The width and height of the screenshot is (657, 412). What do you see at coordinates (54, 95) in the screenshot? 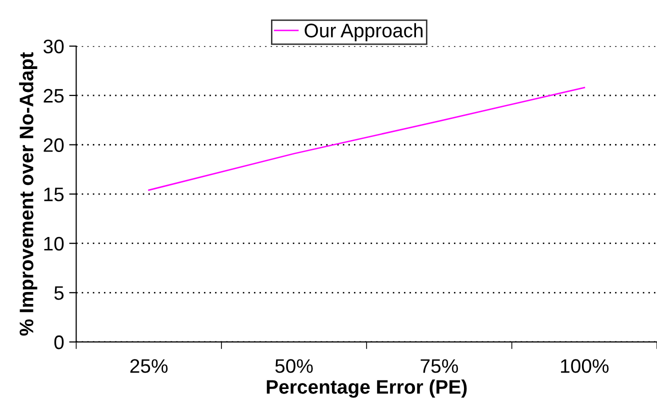
I see `y-tick-label: 25` at bounding box center [54, 95].